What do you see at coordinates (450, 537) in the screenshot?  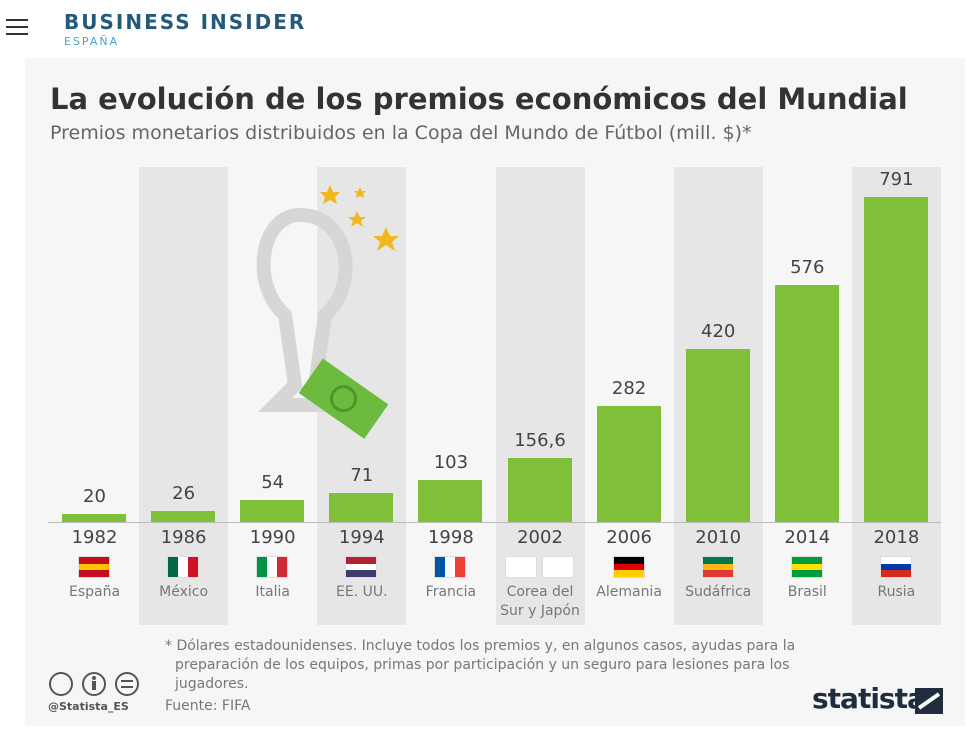 I see `year-label: 1998` at bounding box center [450, 537].